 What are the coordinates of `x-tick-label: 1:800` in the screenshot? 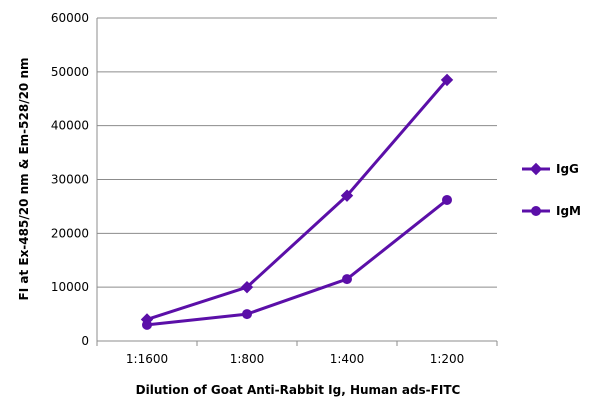 It's located at (247, 359).